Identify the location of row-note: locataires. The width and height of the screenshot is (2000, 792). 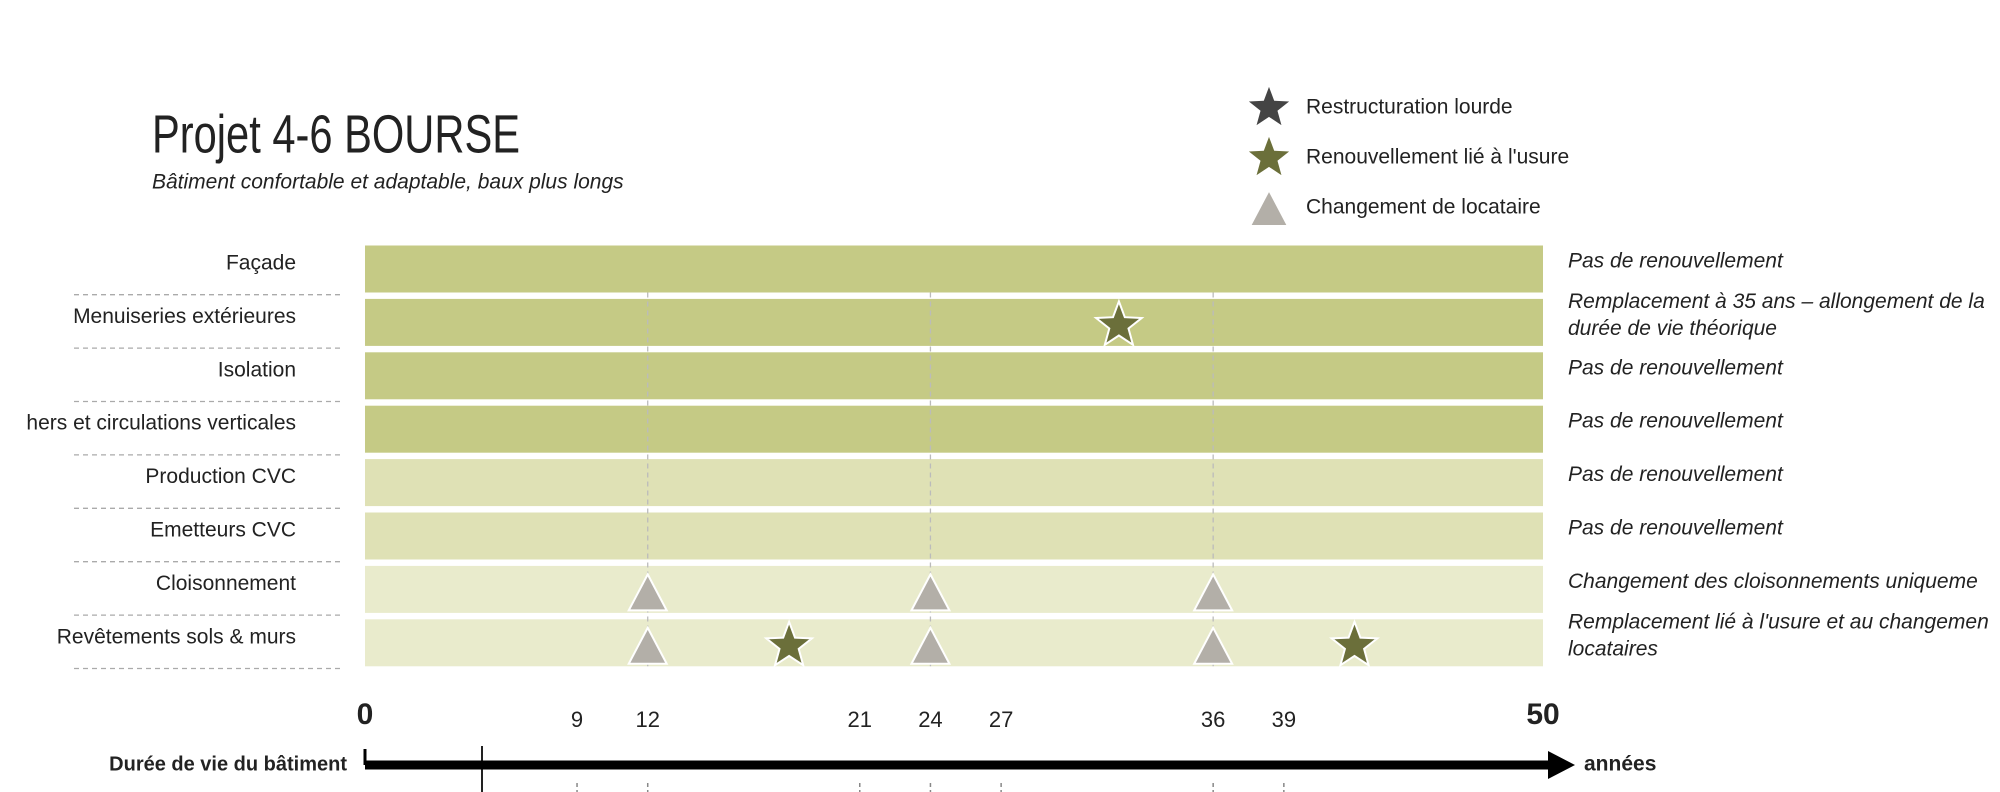
(1613, 648).